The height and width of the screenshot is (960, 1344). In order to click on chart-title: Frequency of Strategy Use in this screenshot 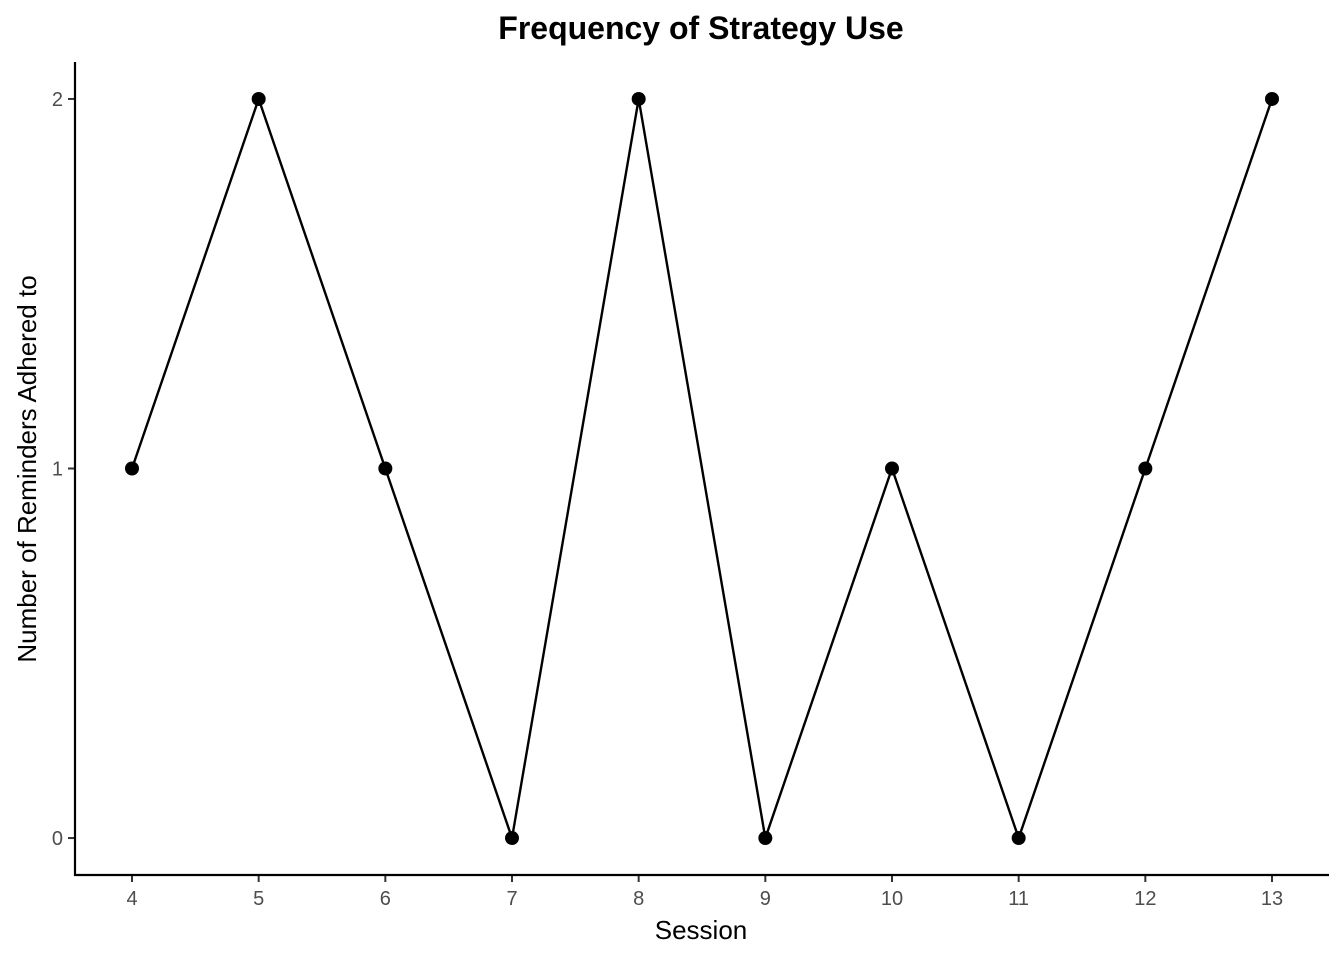, I will do `click(700, 28)`.